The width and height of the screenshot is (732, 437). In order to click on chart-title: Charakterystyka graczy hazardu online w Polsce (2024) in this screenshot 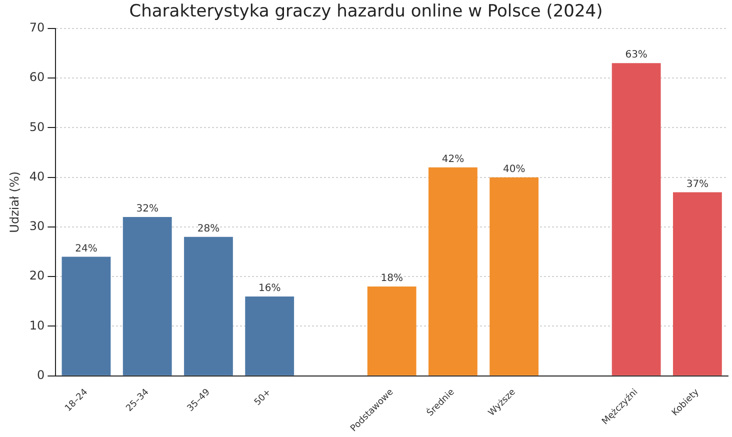, I will do `click(366, 12)`.